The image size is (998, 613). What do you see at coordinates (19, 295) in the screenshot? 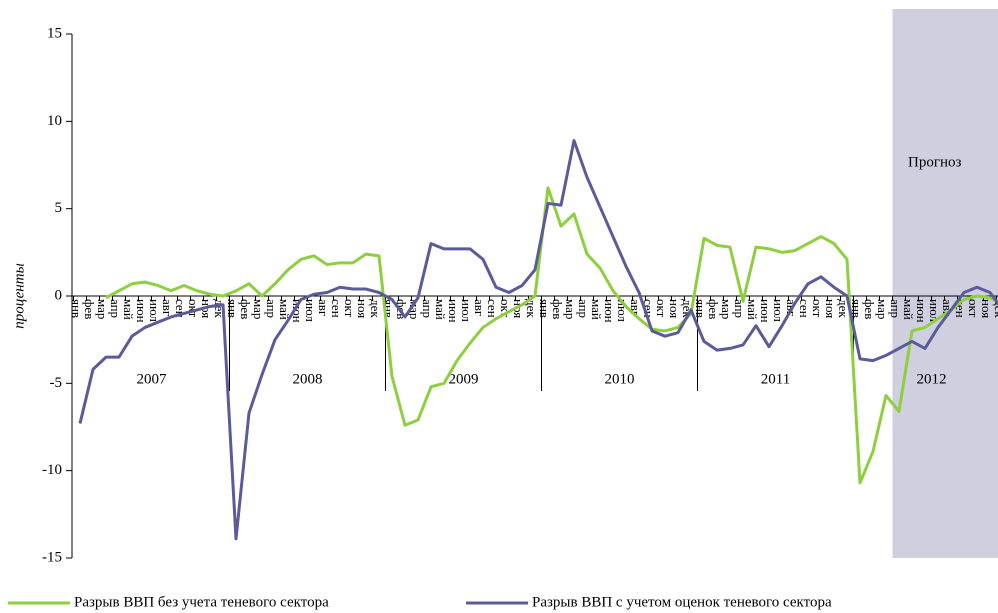
I see `y-axis-label: проценты` at bounding box center [19, 295].